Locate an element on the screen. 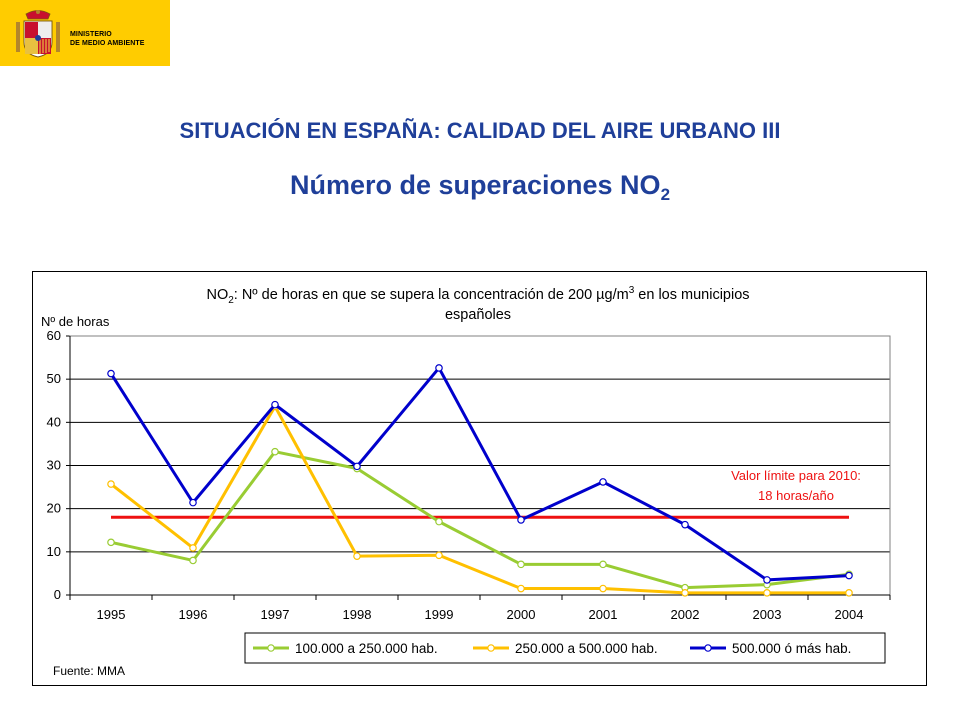 The height and width of the screenshot is (720, 960). x-tick-label: 2000 is located at coordinates (521, 614).